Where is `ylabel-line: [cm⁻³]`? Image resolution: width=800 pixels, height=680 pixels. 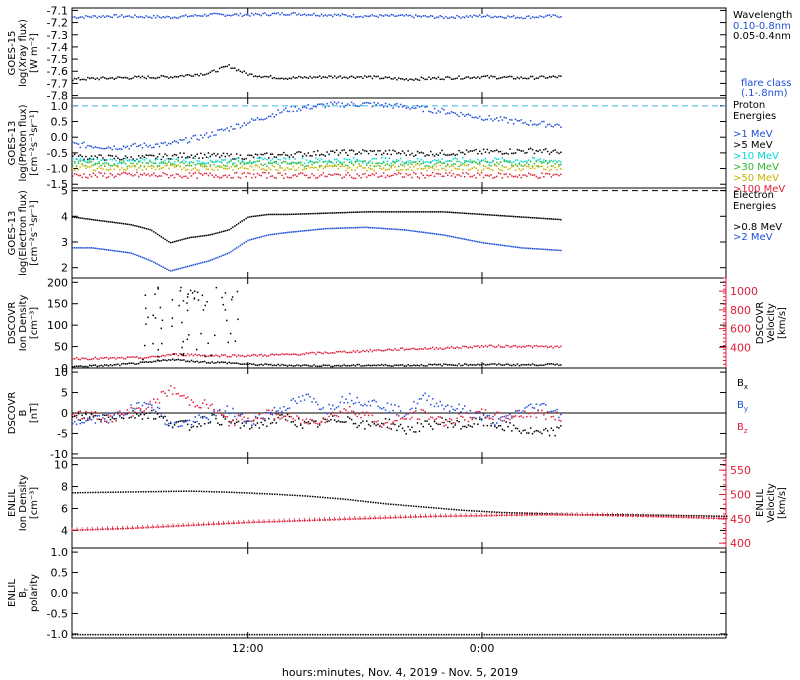 ylabel-line: [cm⁻³] is located at coordinates (34, 503).